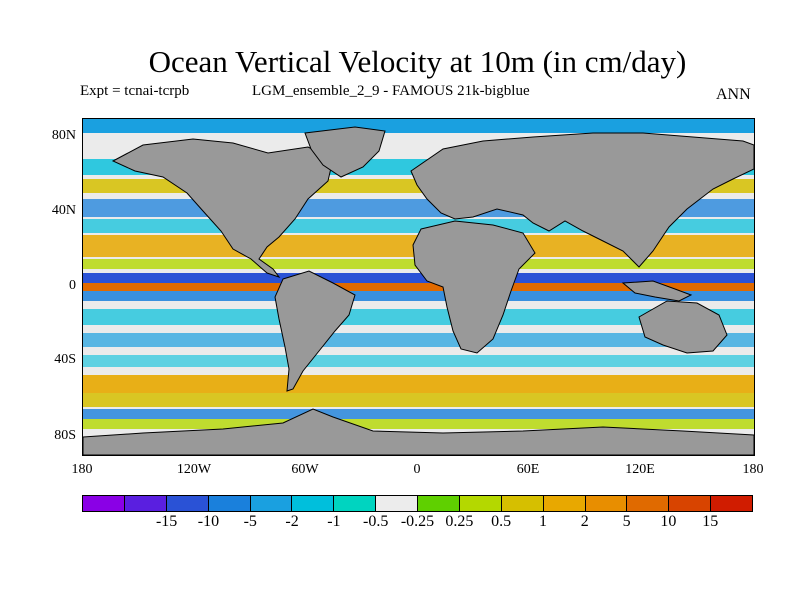 This screenshot has height=600, width=800. Describe the element at coordinates (315, 331) in the screenshot. I see `south-america-landmass` at that location.